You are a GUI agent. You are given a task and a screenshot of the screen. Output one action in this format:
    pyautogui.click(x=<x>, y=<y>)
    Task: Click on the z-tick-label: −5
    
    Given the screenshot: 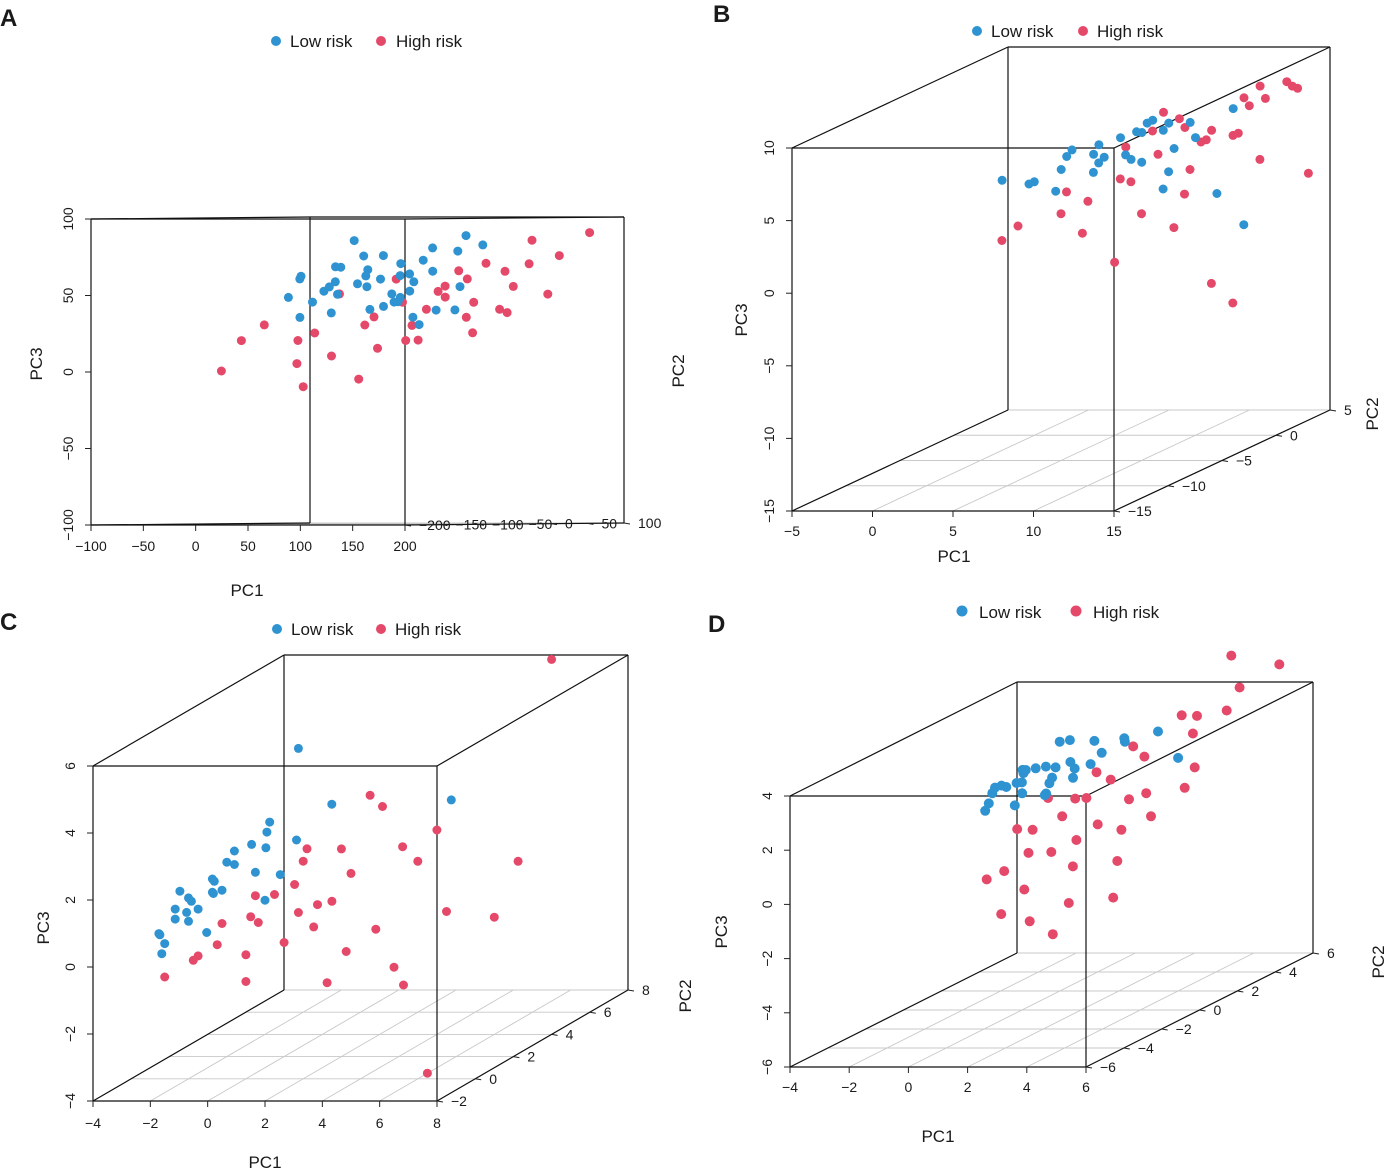 What is the action you would take?
    pyautogui.click(x=769, y=366)
    